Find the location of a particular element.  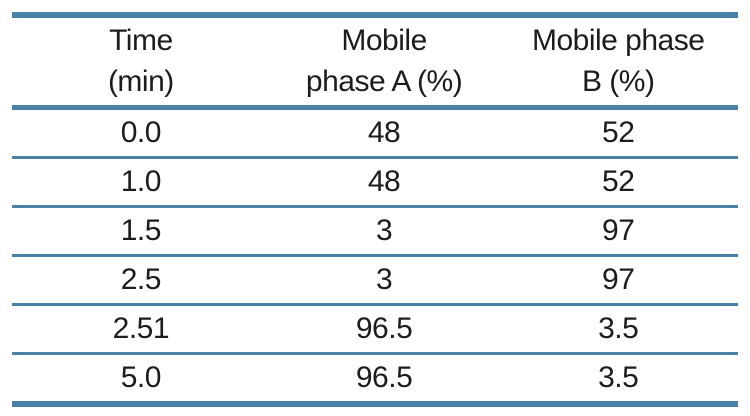

col-header-mobile-phase-b: Mobile phase B (%) is located at coordinates (618, 62).